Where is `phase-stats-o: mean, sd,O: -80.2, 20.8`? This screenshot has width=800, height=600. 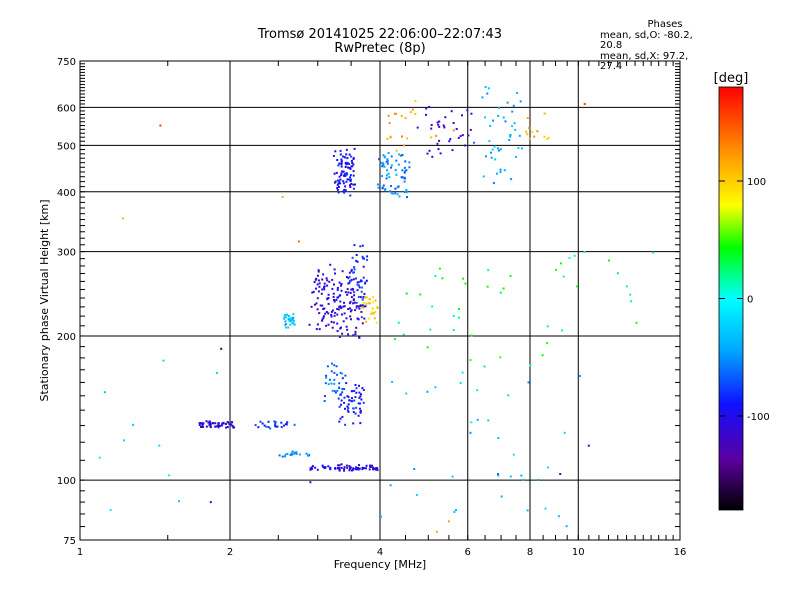
phase-stats-o: mean, sd,O: -80.2, 20.8 is located at coordinates (646, 40).